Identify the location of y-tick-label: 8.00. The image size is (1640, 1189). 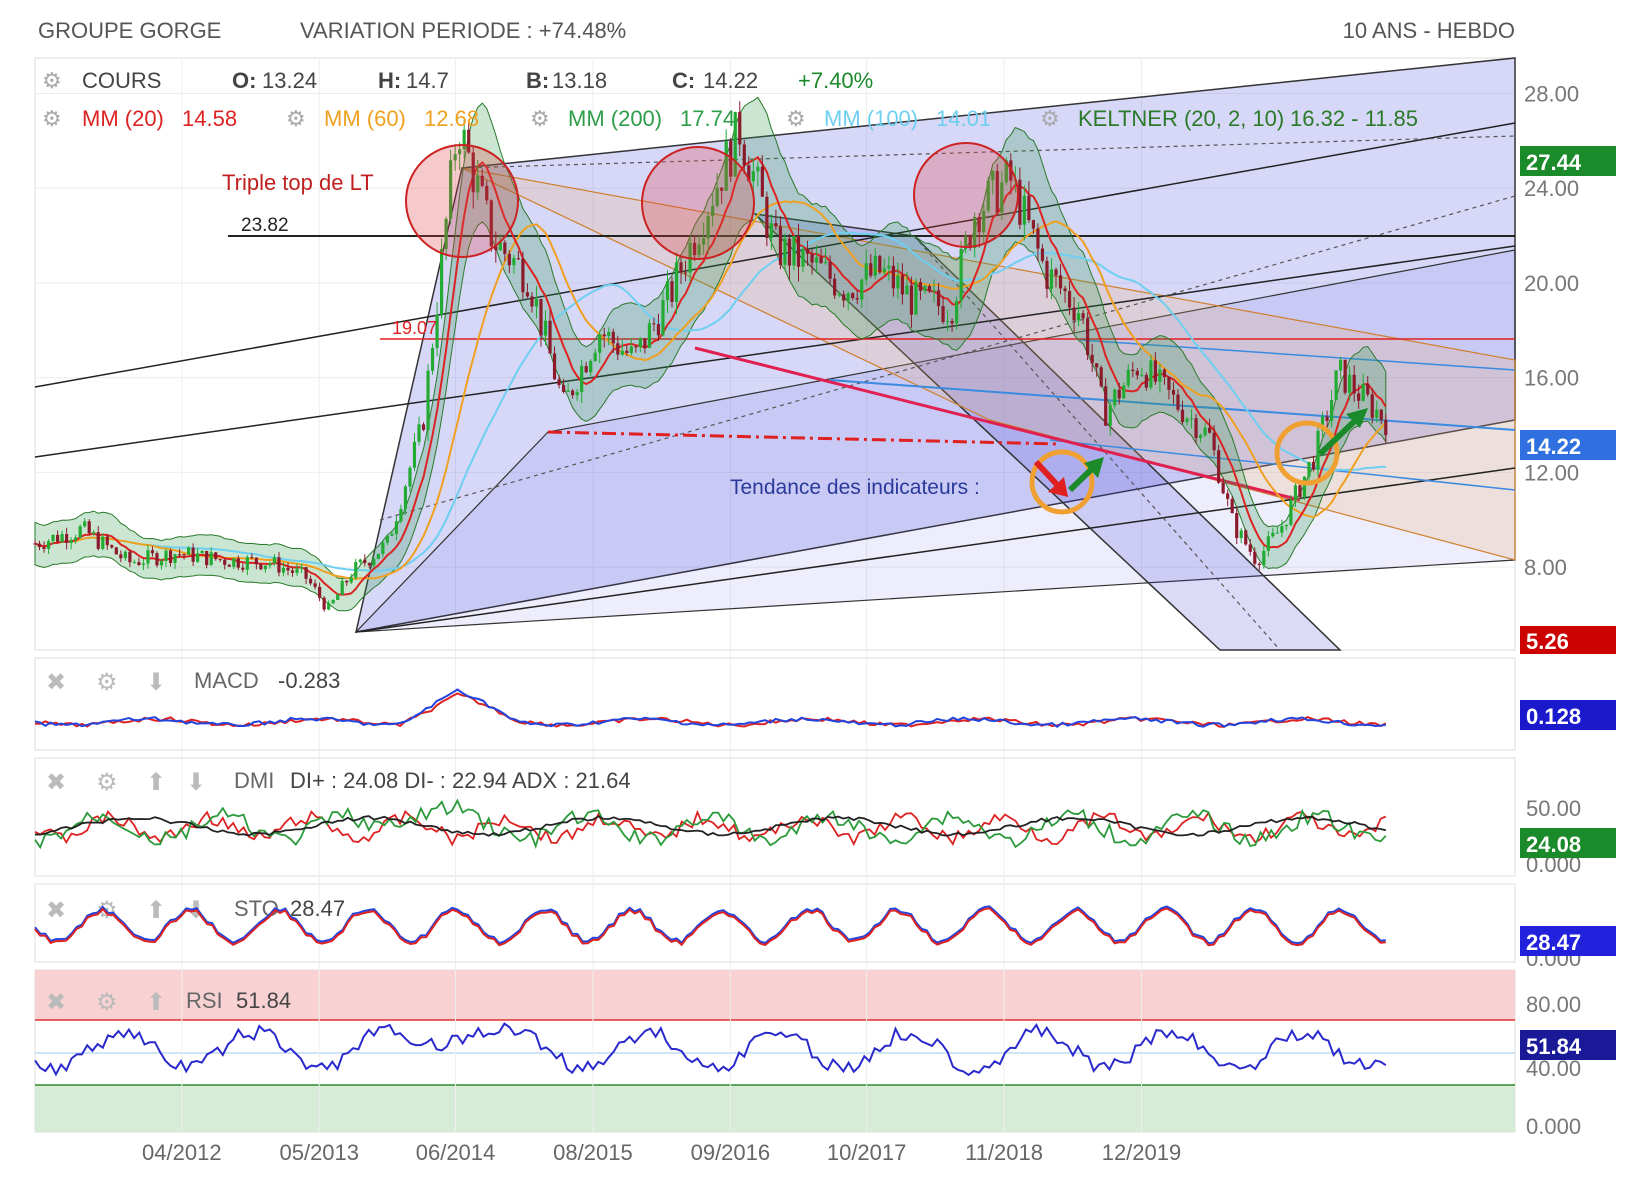
(1545, 567).